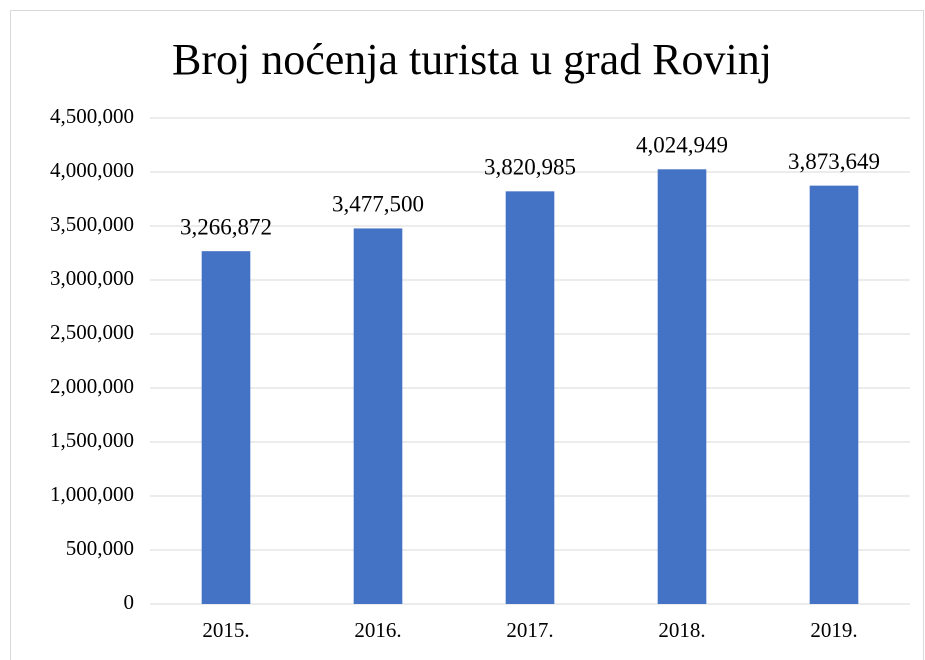 The image size is (925, 660). What do you see at coordinates (529, 630) in the screenshot?
I see `x-tick-label: 2017.` at bounding box center [529, 630].